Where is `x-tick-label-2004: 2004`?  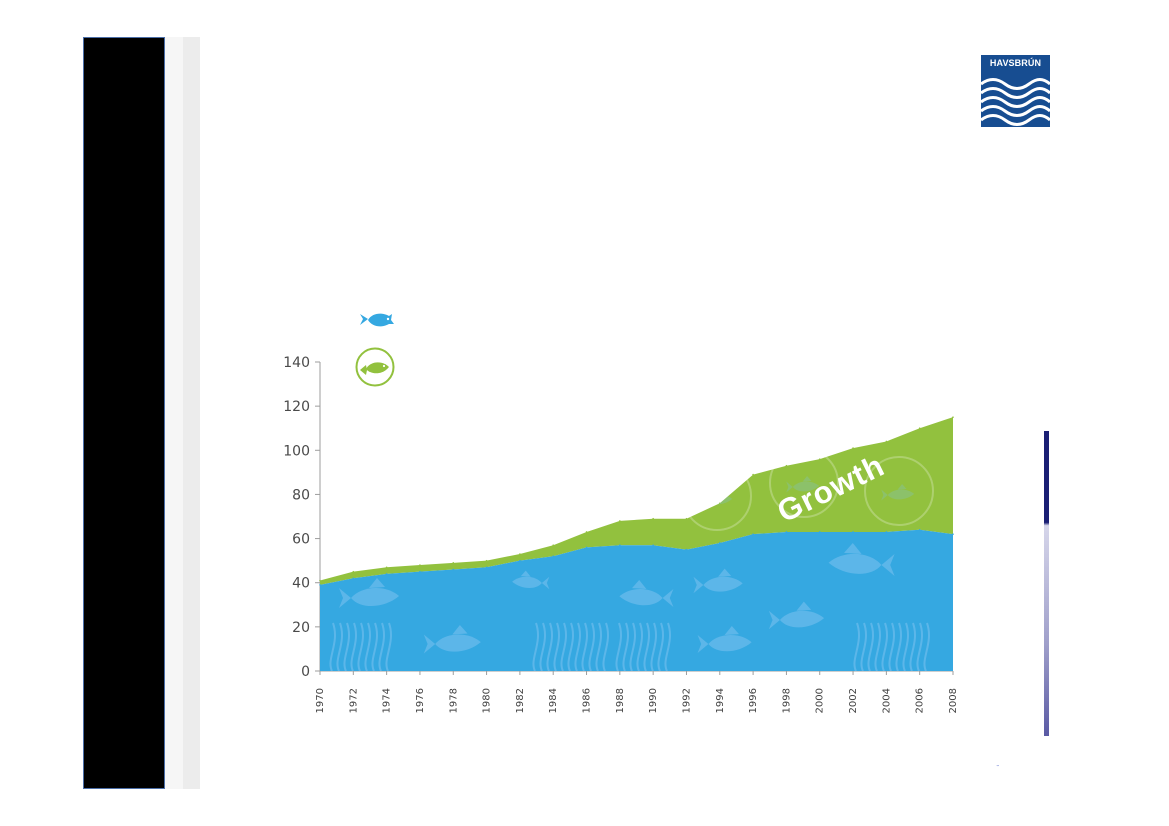 x-tick-label-2004: 2004 is located at coordinates (886, 700).